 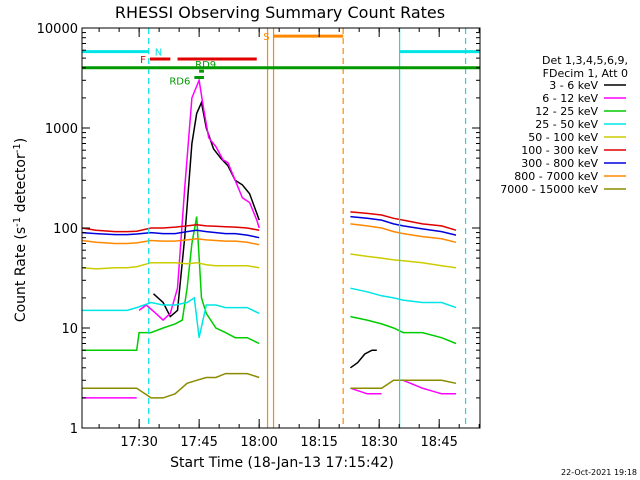 I want to click on x-tick-label: 18:30, so click(x=378, y=442).